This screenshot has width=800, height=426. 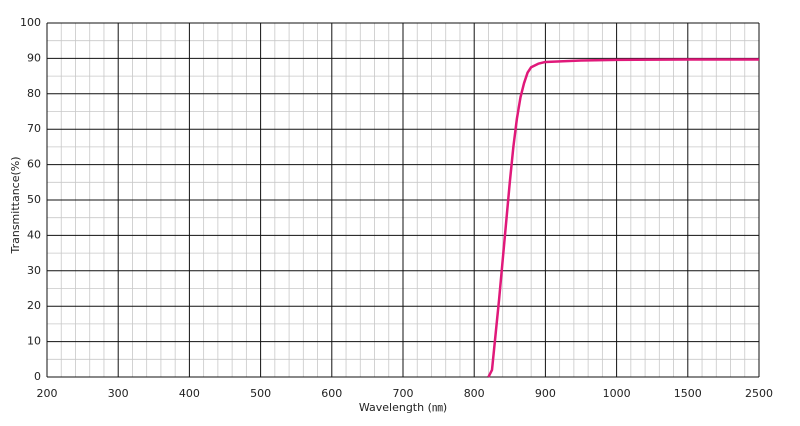 I want to click on y-tick-label: 50, so click(x=34, y=199).